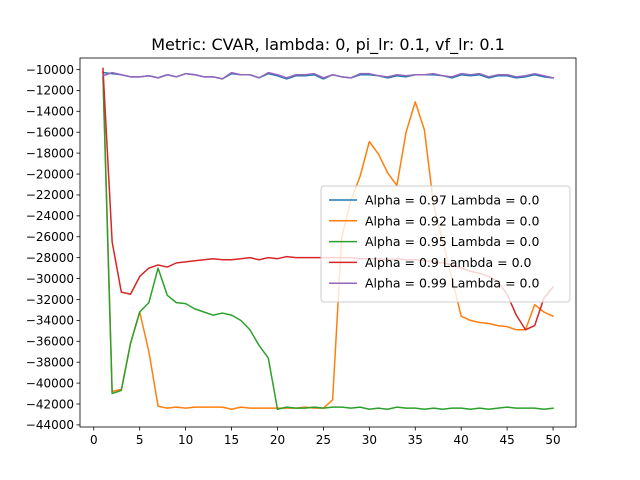 This screenshot has width=640, height=480. What do you see at coordinates (50, 195) in the screenshot?
I see `y-tick-label: −22000` at bounding box center [50, 195].